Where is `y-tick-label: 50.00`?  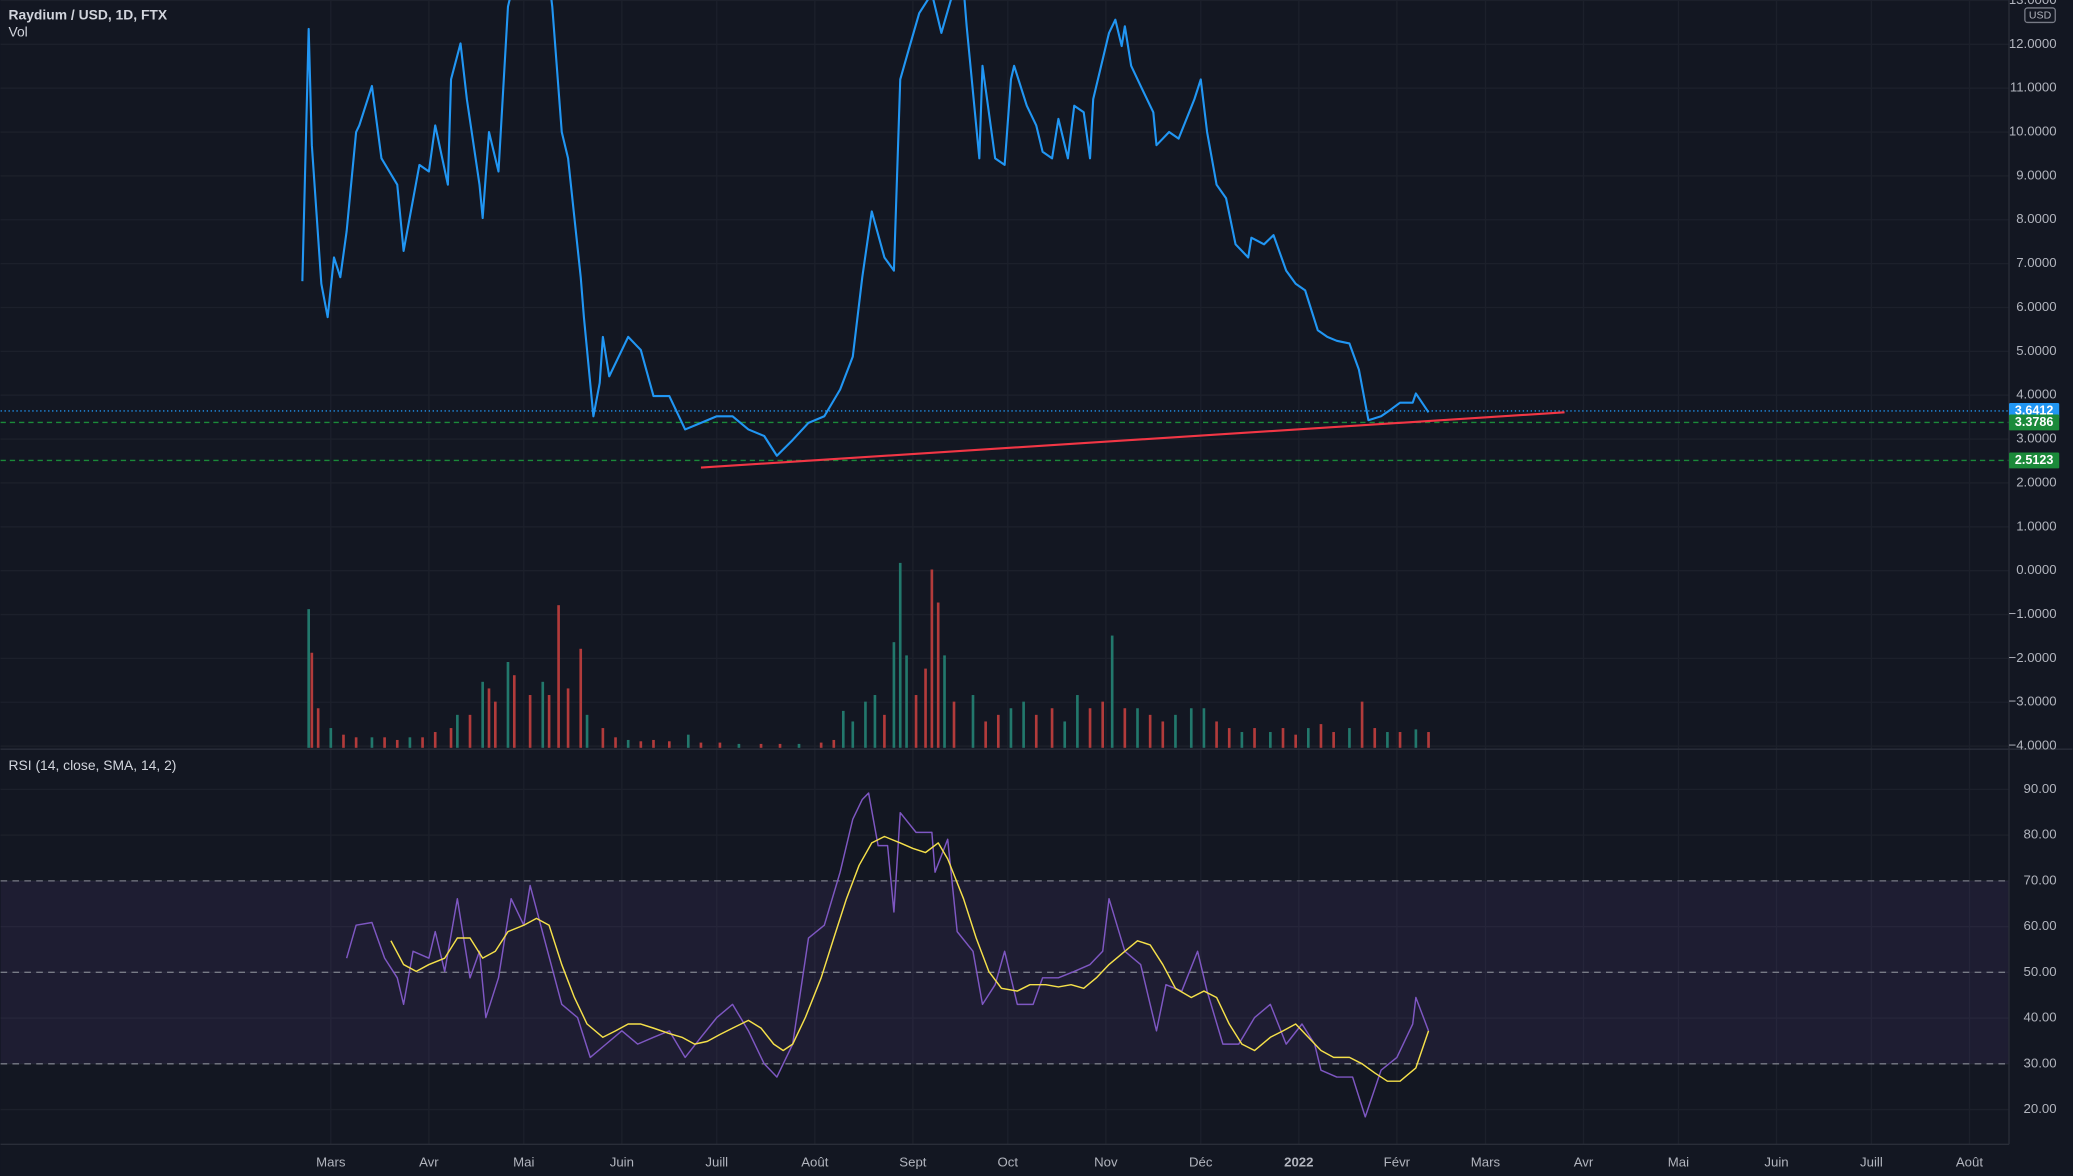 y-tick-label: 50.00 is located at coordinates (2040, 971).